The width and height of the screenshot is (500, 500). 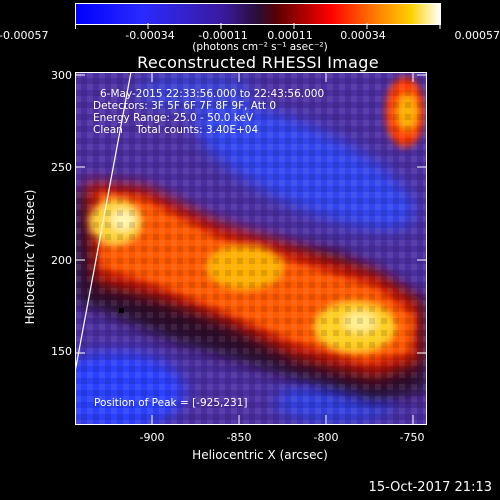 I want to click on info-clean: Clean Total counts: 3.40E+04, so click(x=176, y=130).